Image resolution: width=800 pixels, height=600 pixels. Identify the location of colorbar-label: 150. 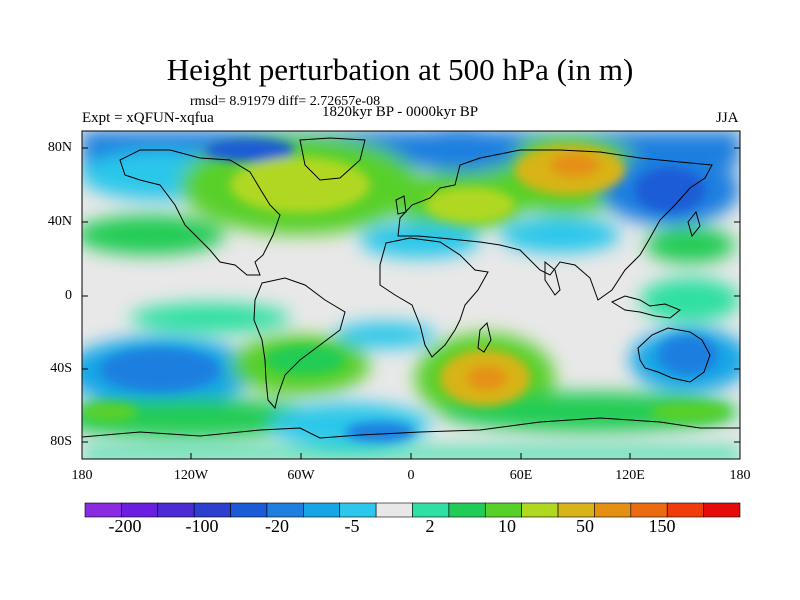
(662, 526).